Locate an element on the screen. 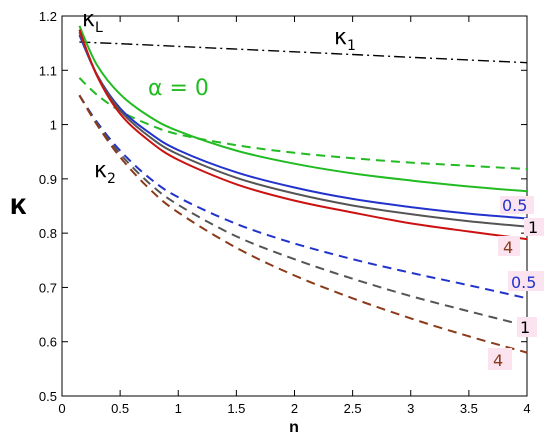 The height and width of the screenshot is (438, 550). label-dashed-0.5: 0.5 is located at coordinates (523, 282).